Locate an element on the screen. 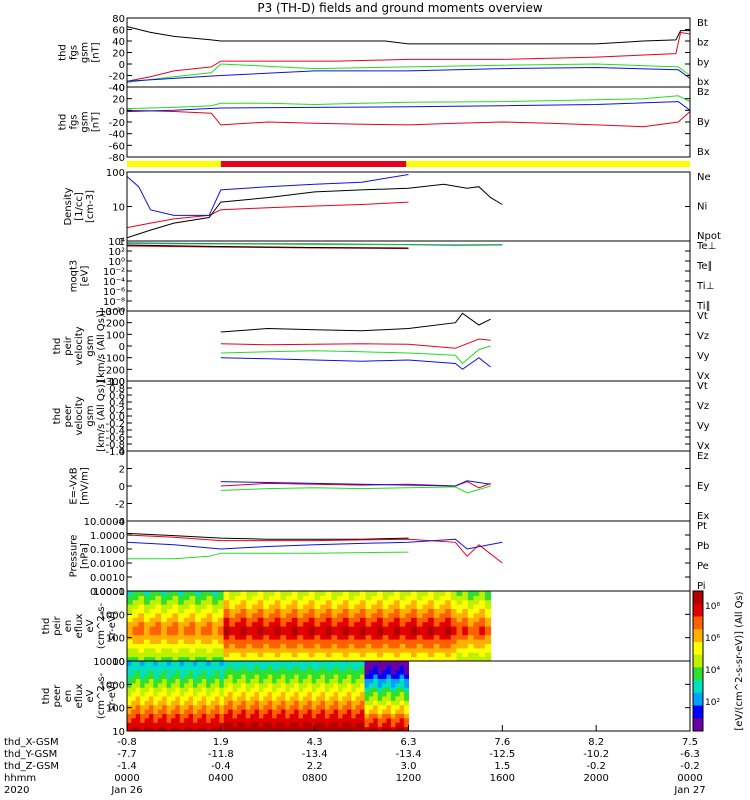  y-axis-label: [nPa] is located at coordinates (85, 556).